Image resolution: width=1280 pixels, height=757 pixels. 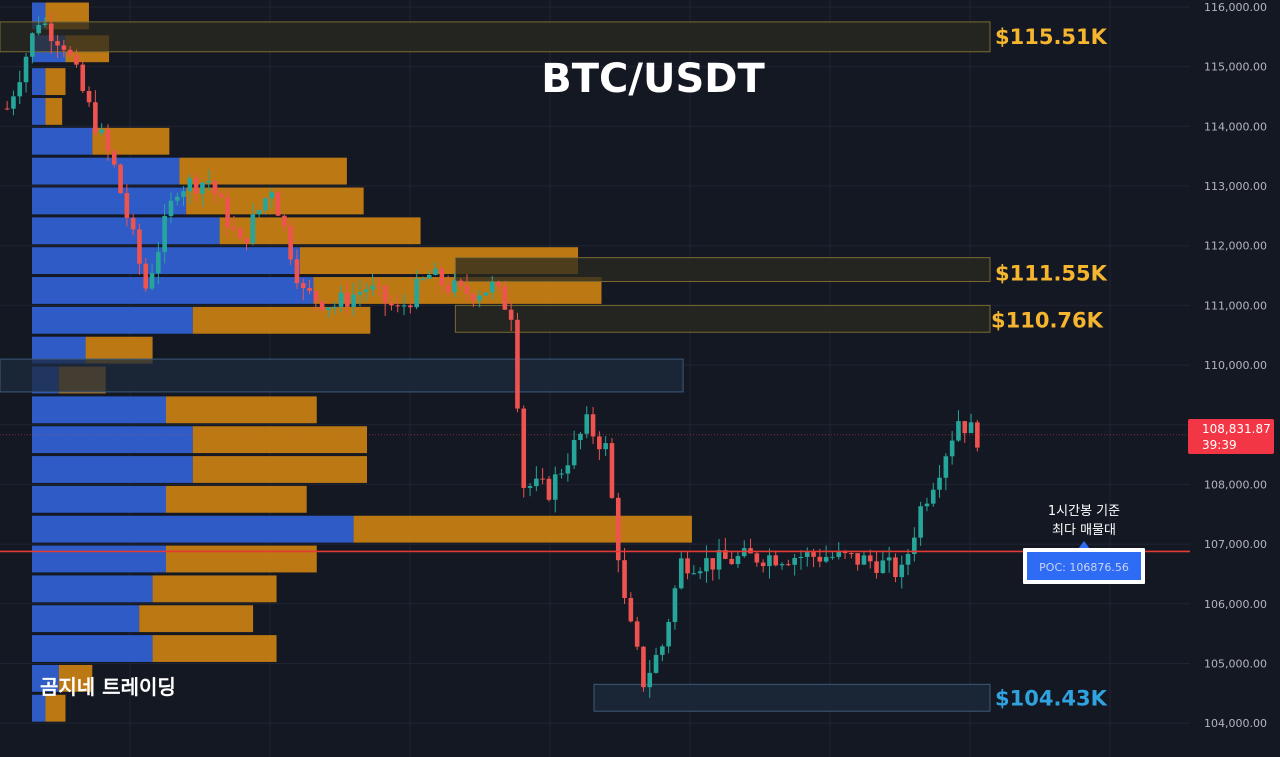 I want to click on chart-title: BTC/USDT, so click(x=653, y=79).